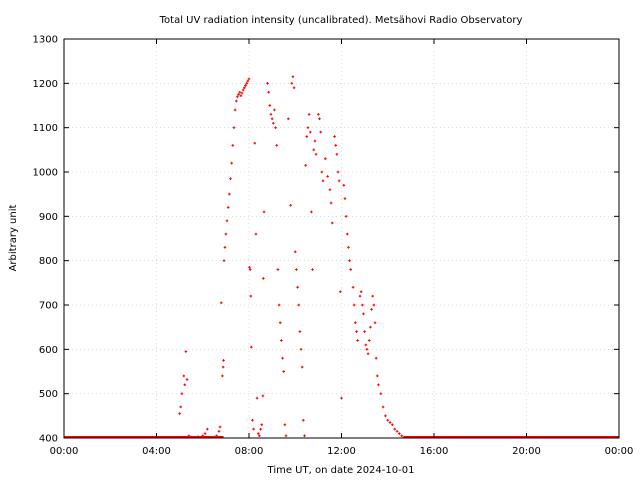 The height and width of the screenshot is (480, 640). What do you see at coordinates (48, 306) in the screenshot?
I see `y-tick-label: 700` at bounding box center [48, 306].